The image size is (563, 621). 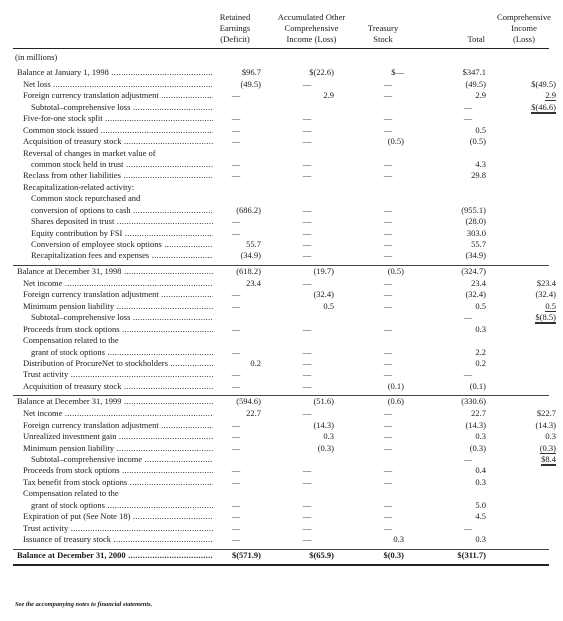 What do you see at coordinates (311, 39) in the screenshot?
I see `header-line: Income (Loss)` at bounding box center [311, 39].